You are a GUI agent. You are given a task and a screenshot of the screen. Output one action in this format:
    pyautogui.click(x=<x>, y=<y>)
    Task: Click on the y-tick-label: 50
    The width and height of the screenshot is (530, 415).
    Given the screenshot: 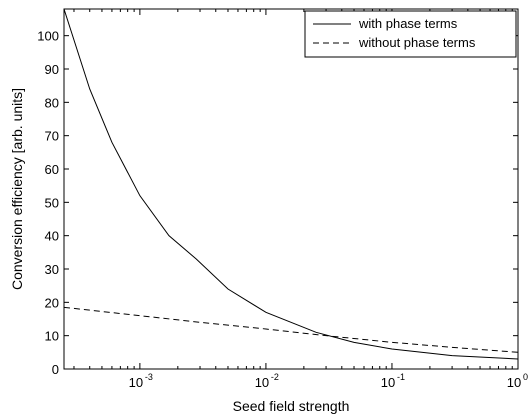 What is the action you would take?
    pyautogui.click(x=52, y=202)
    